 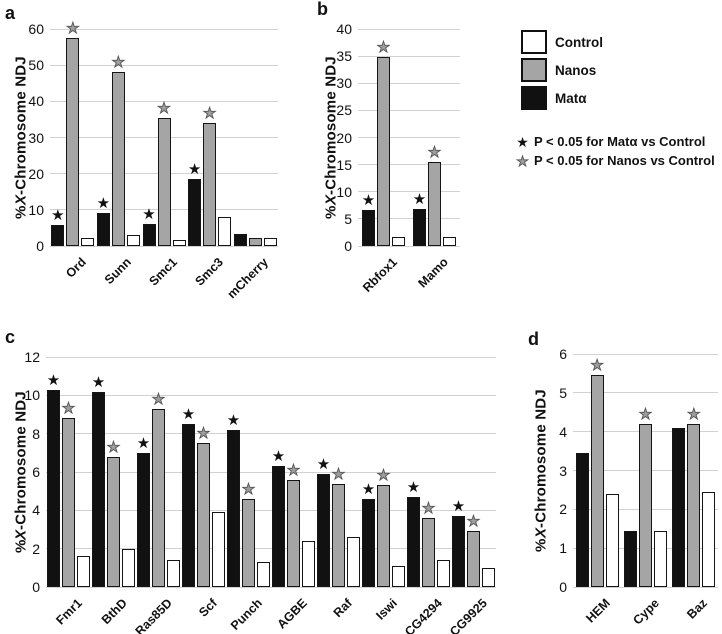 What do you see at coordinates (118, 159) in the screenshot?
I see `bar-nanos-sunn` at bounding box center [118, 159].